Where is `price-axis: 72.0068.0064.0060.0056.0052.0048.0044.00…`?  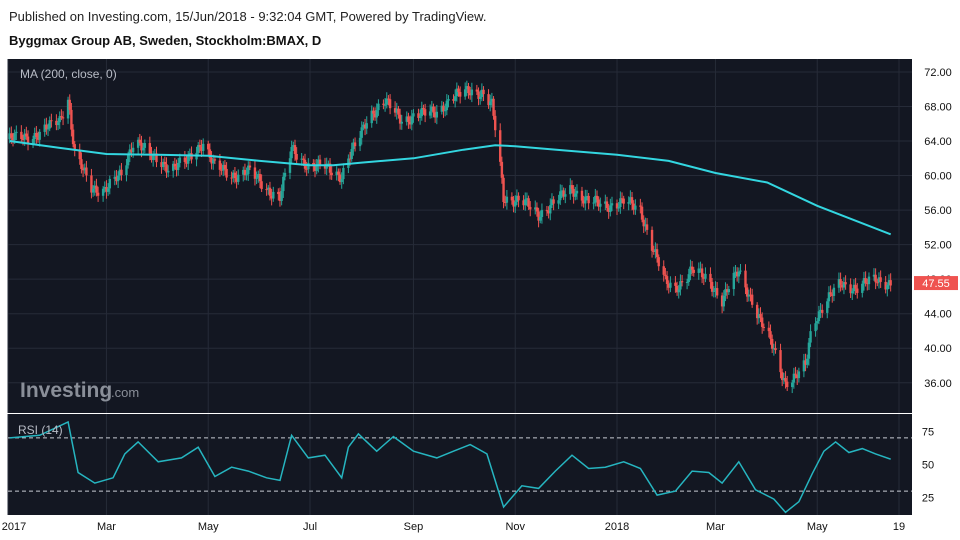
price-axis: 72.0068.0064.0060.0056.0052.0048.0044.00… is located at coordinates (938, 228).